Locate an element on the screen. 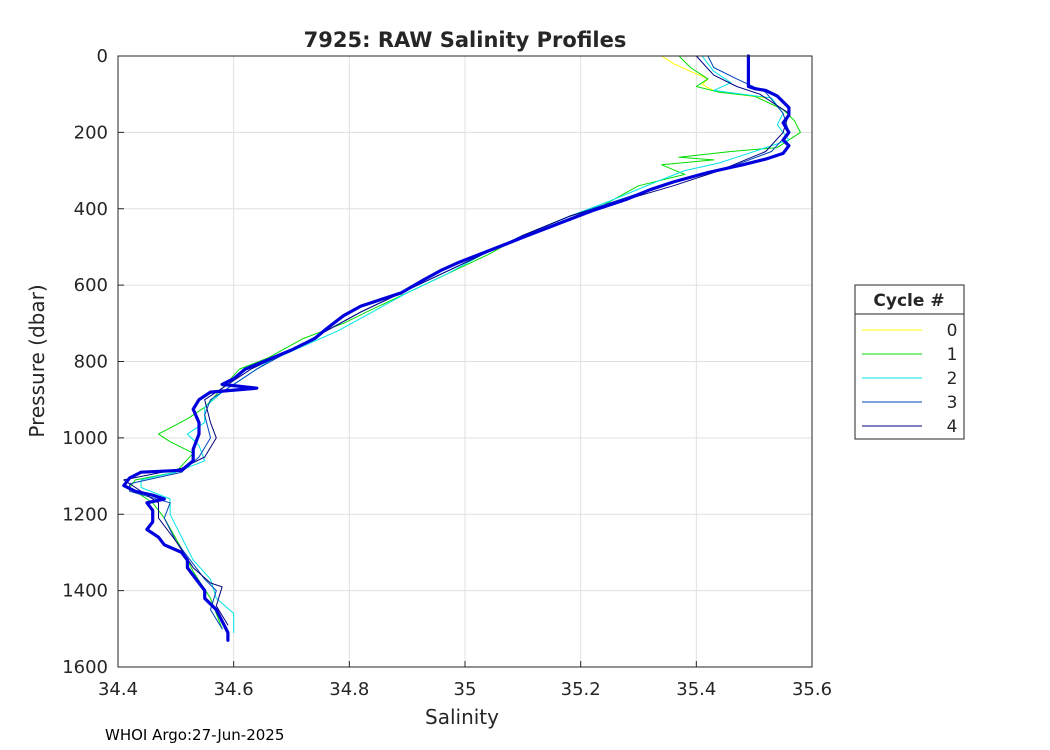 This screenshot has width=1050, height=750. x-tick-label: 35.6 is located at coordinates (812, 689).